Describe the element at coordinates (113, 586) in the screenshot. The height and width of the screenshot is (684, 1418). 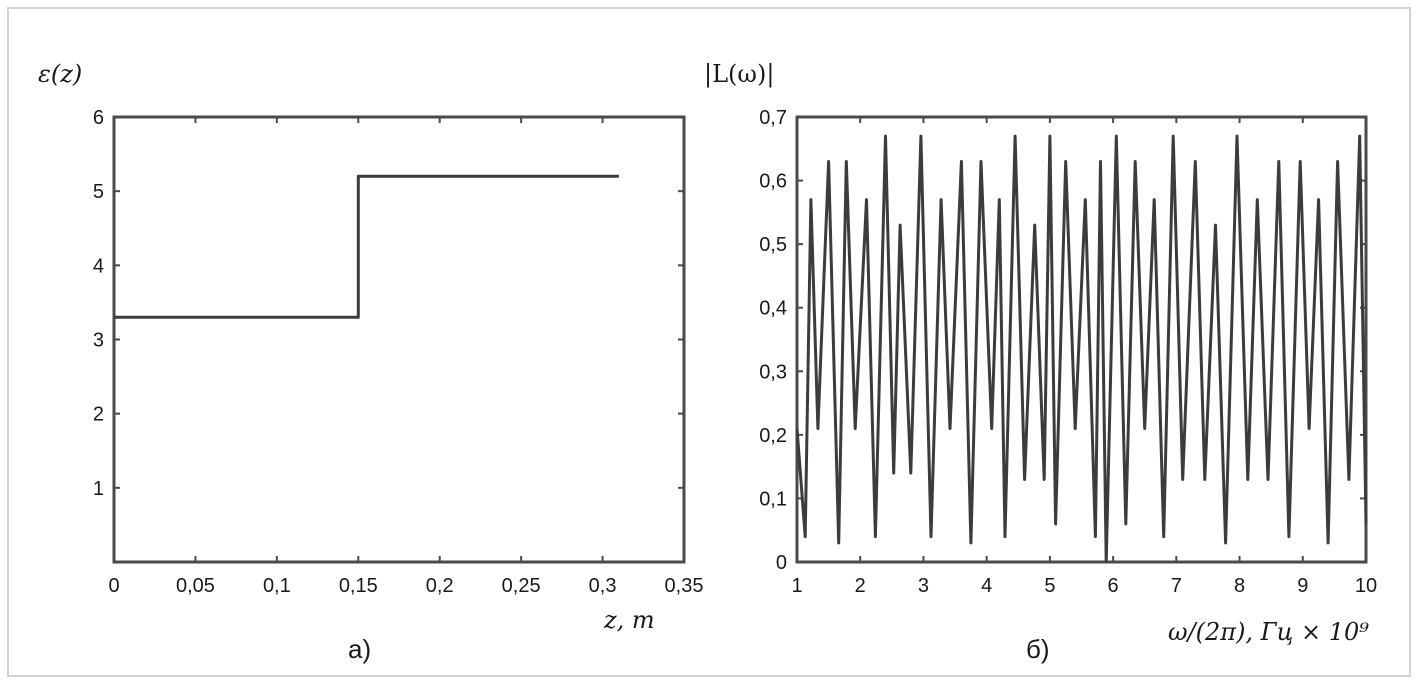
I see `x-tick-label: 0` at that location.